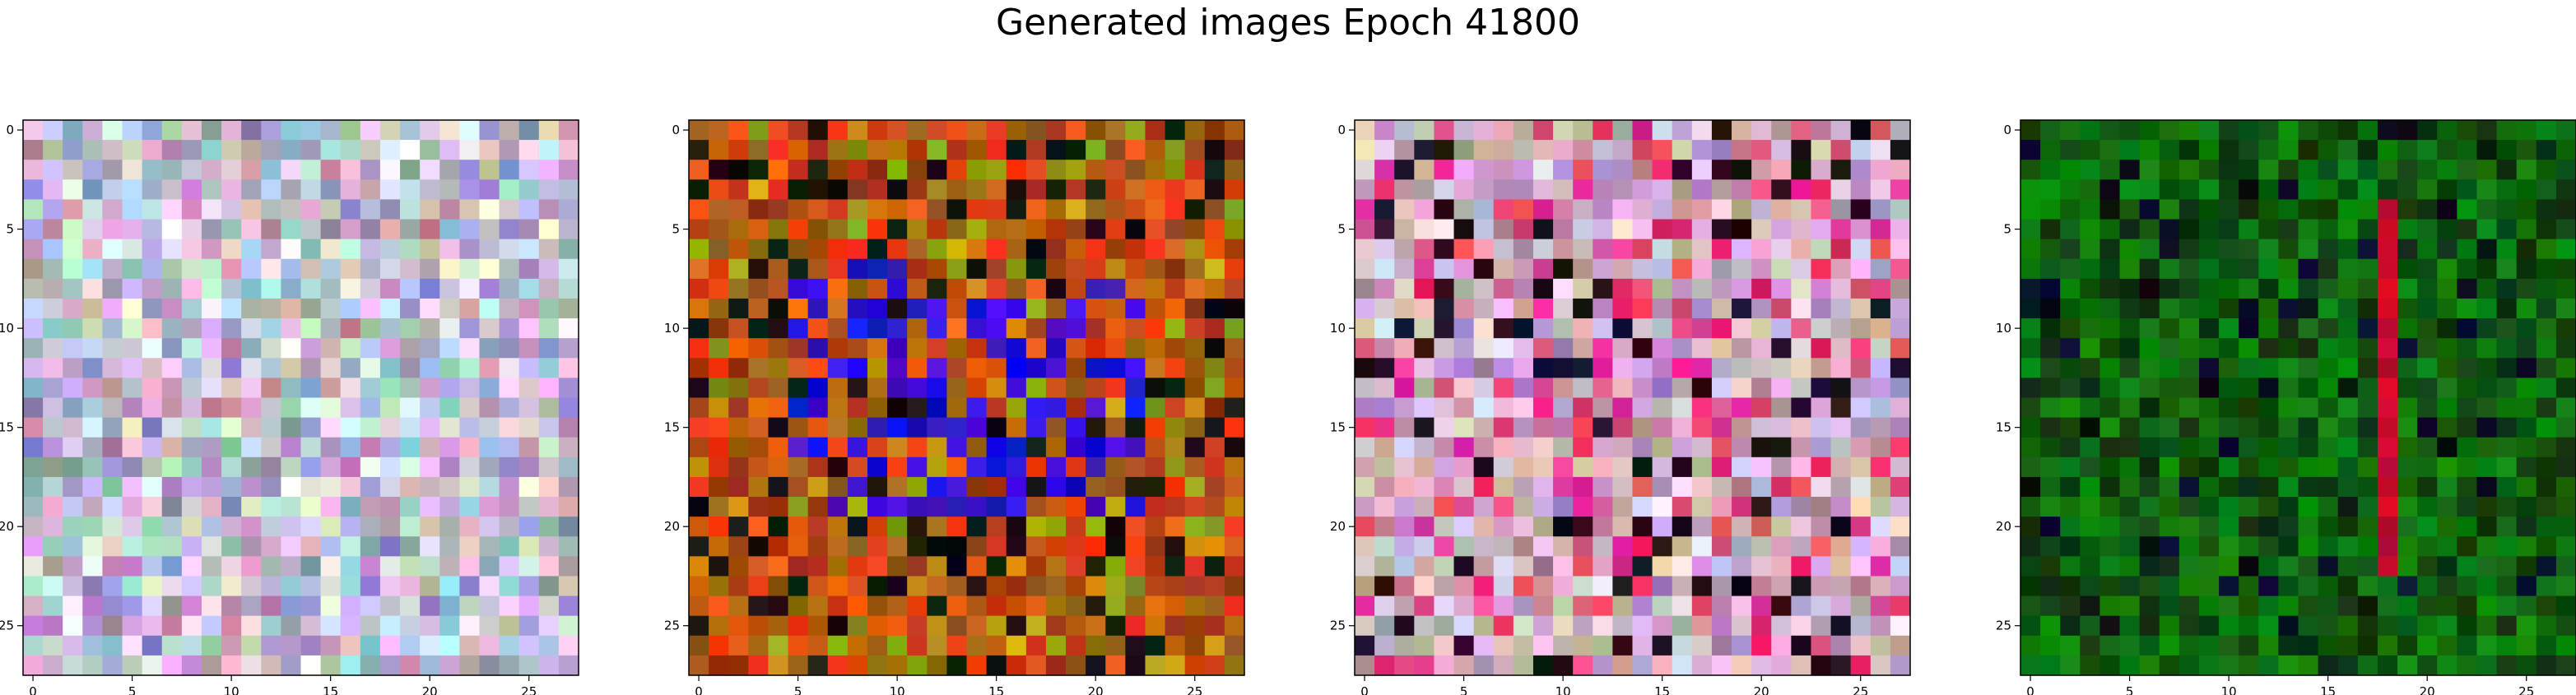 The width and height of the screenshot is (2576, 695). I want to click on x-tick-label: 25, so click(2526, 689).